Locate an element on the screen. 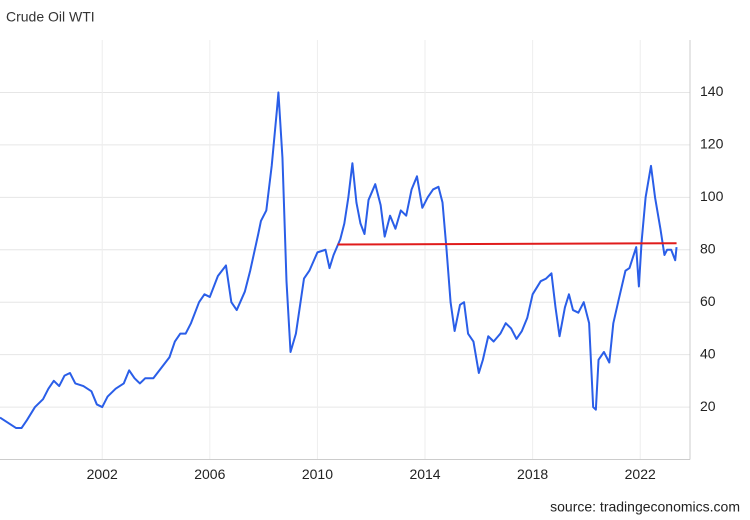  y-tick-label: 20 is located at coordinates (708, 406).